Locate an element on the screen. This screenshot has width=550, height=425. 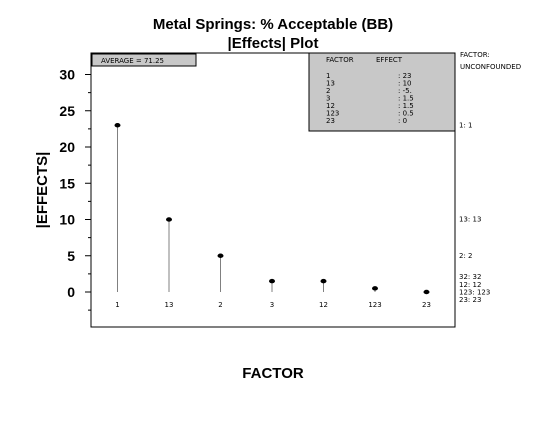
y-tick-label: 20 is located at coordinates (67, 147).